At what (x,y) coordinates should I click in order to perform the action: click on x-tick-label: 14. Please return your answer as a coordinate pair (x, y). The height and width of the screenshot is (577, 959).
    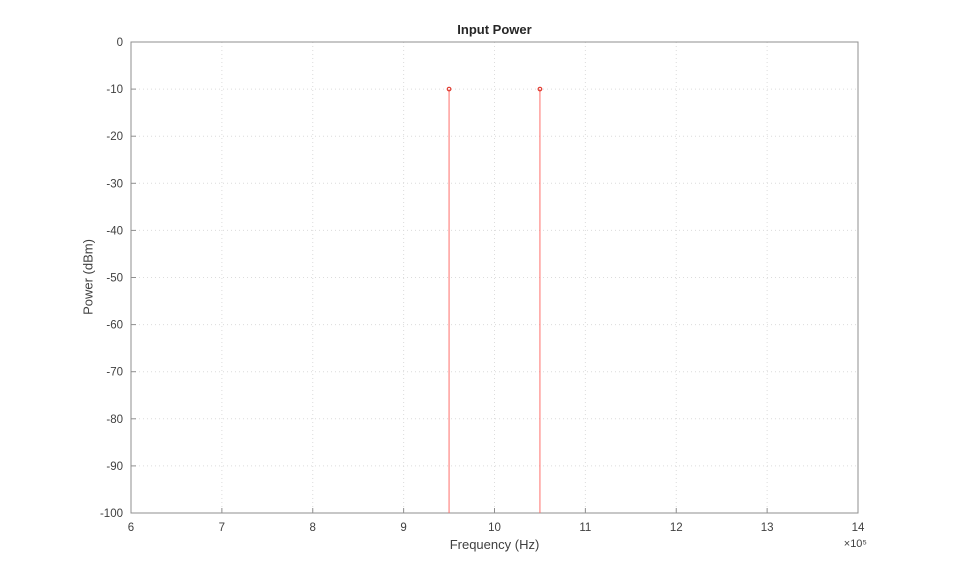
    Looking at the image, I should click on (858, 528).